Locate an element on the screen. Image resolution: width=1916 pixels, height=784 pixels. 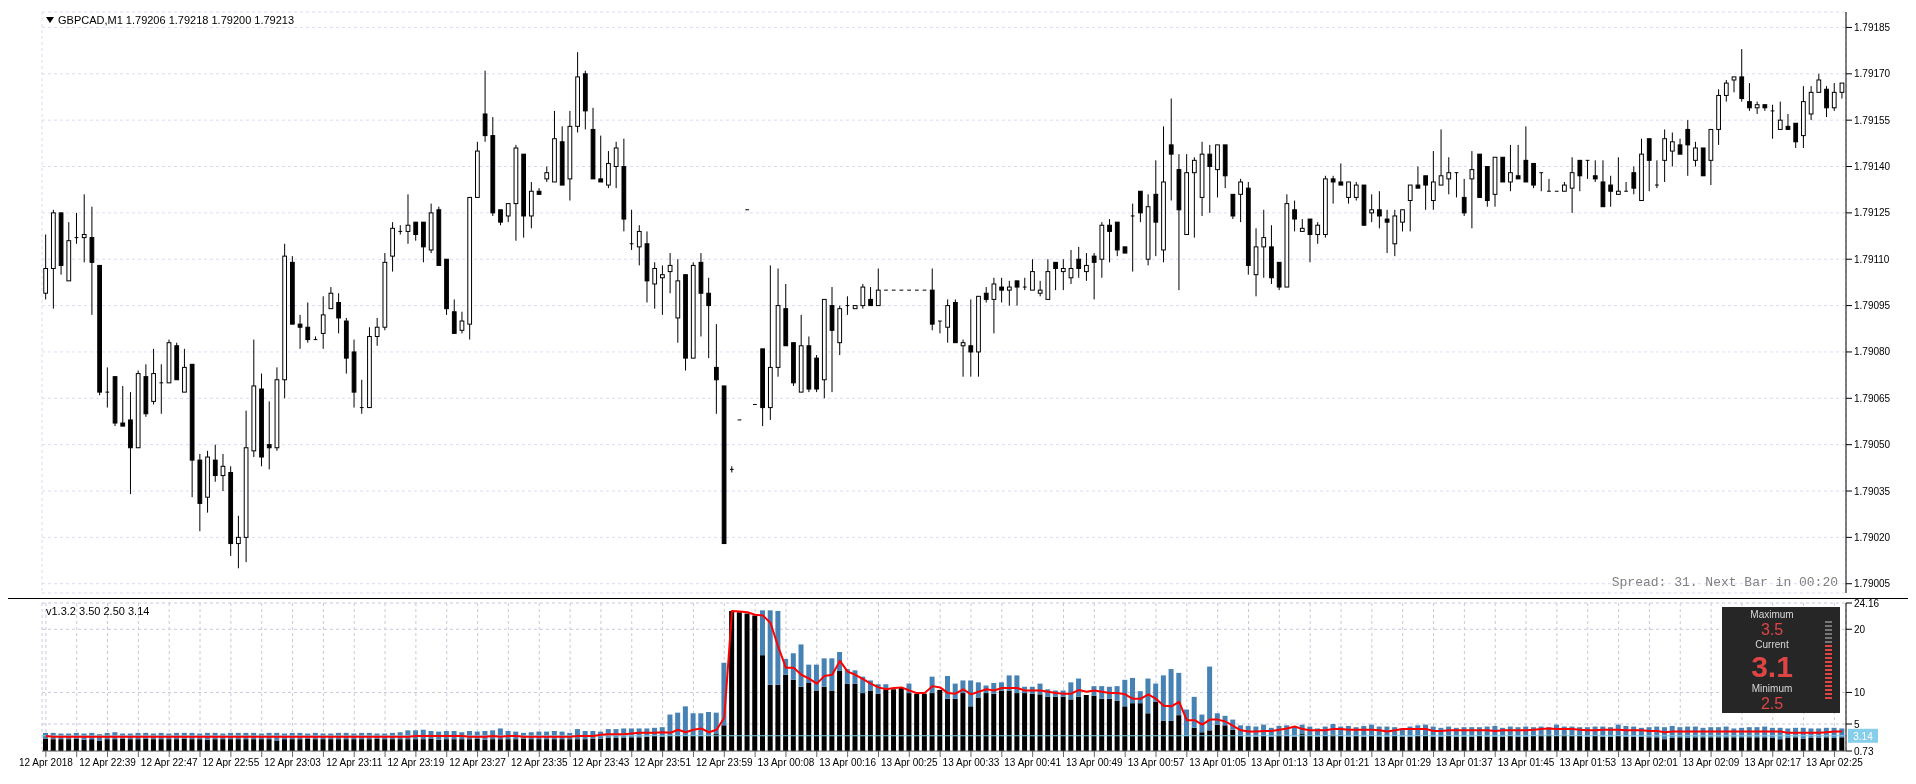
annotation: 3.1 is located at coordinates (1772, 666).